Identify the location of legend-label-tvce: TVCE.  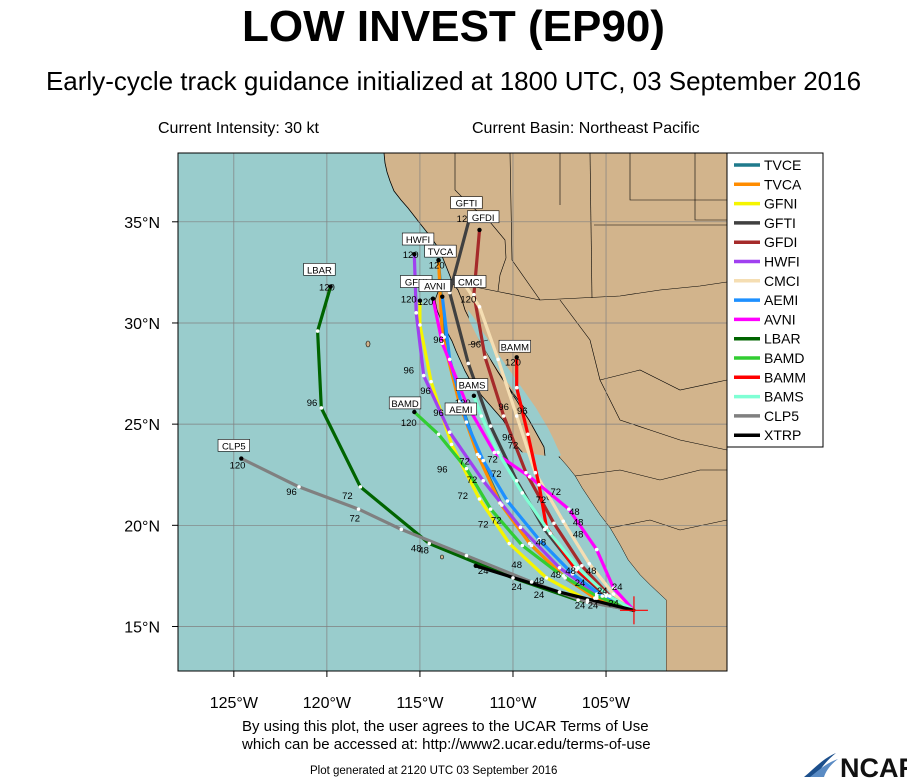
(782, 165).